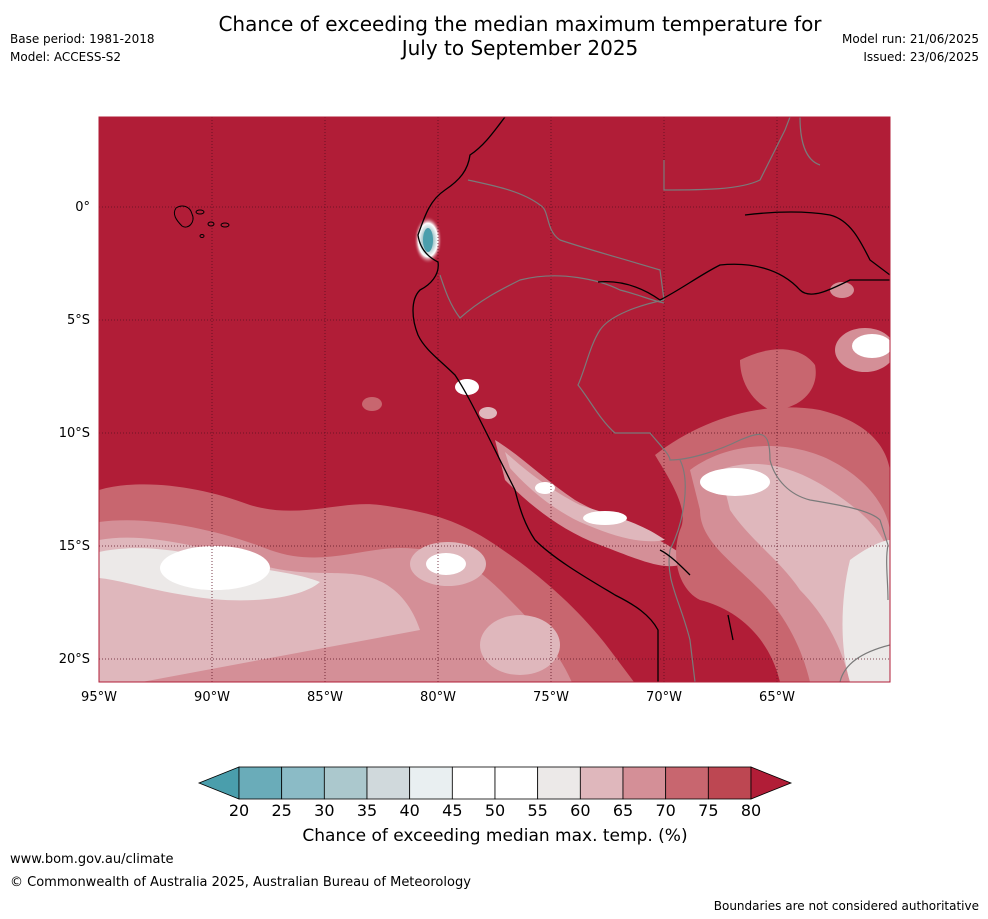  I want to click on colorbar-tick-label: 40, so click(409, 810).